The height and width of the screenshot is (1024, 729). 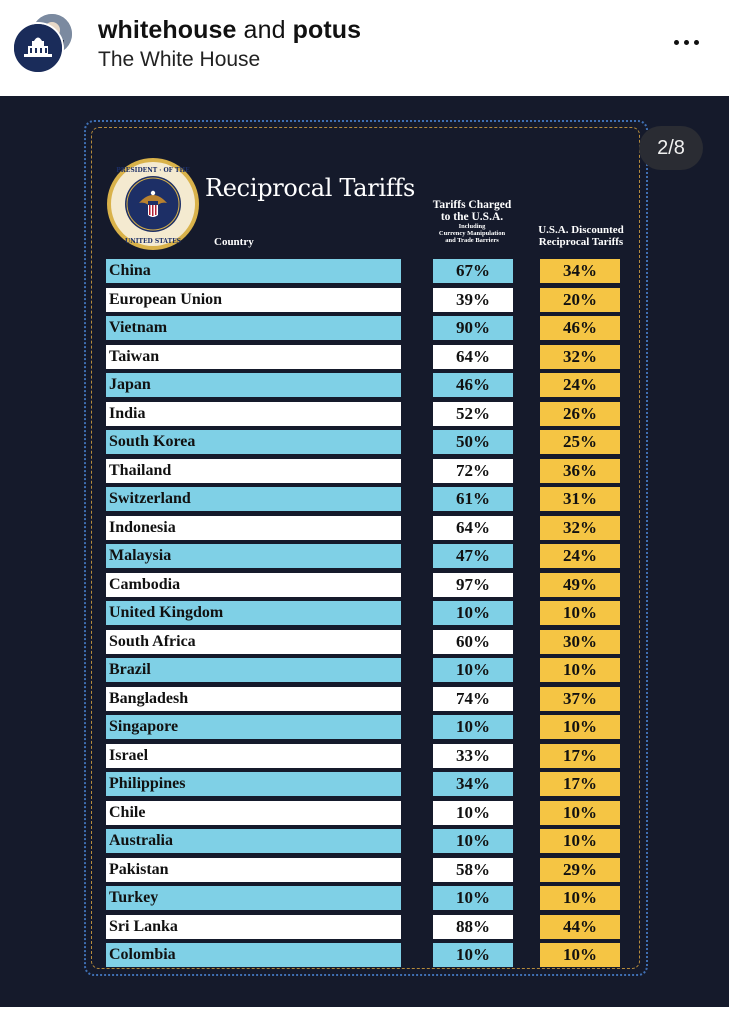 What do you see at coordinates (364, 727) in the screenshot?
I see `table-row: Singapore 10% 10%` at bounding box center [364, 727].